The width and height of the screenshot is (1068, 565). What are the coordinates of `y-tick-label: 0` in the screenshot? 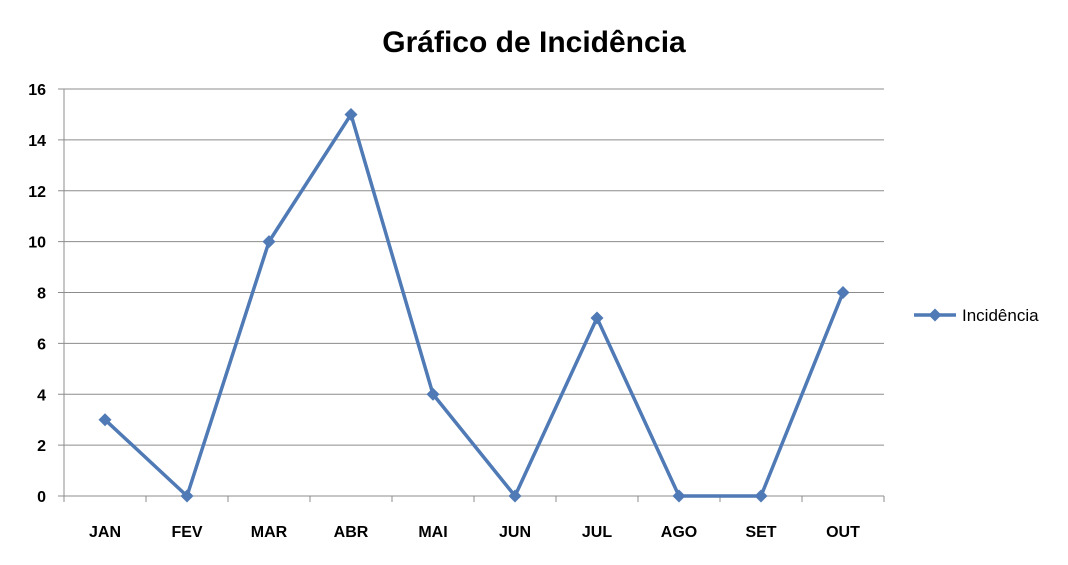 It's located at (41, 497).